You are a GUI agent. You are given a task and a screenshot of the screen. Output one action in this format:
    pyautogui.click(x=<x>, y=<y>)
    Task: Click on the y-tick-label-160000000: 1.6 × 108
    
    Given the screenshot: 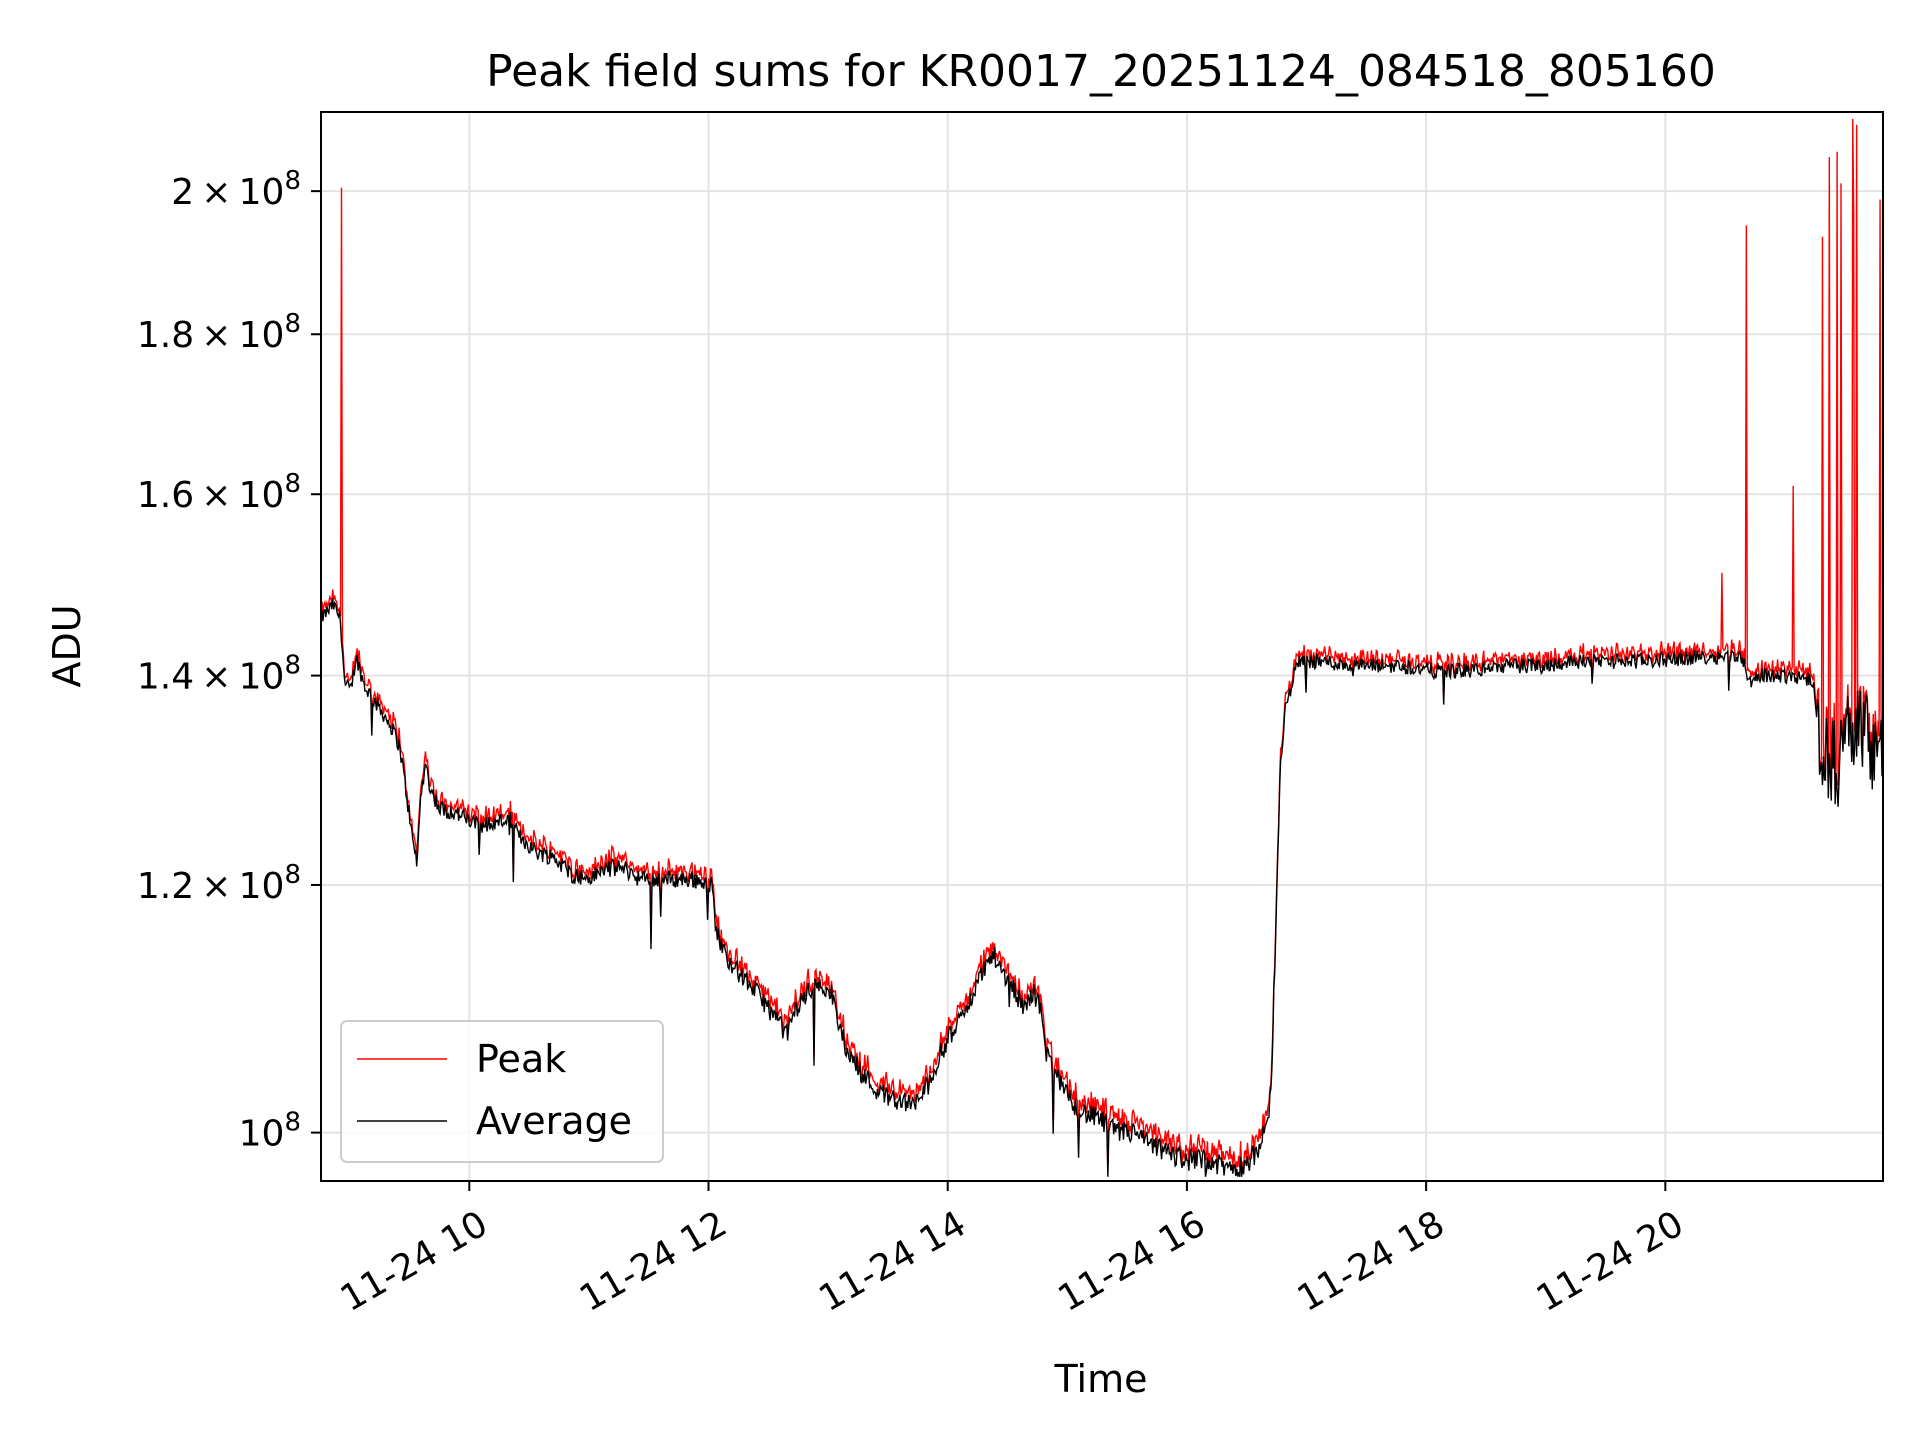 What is the action you would take?
    pyautogui.click(x=219, y=492)
    